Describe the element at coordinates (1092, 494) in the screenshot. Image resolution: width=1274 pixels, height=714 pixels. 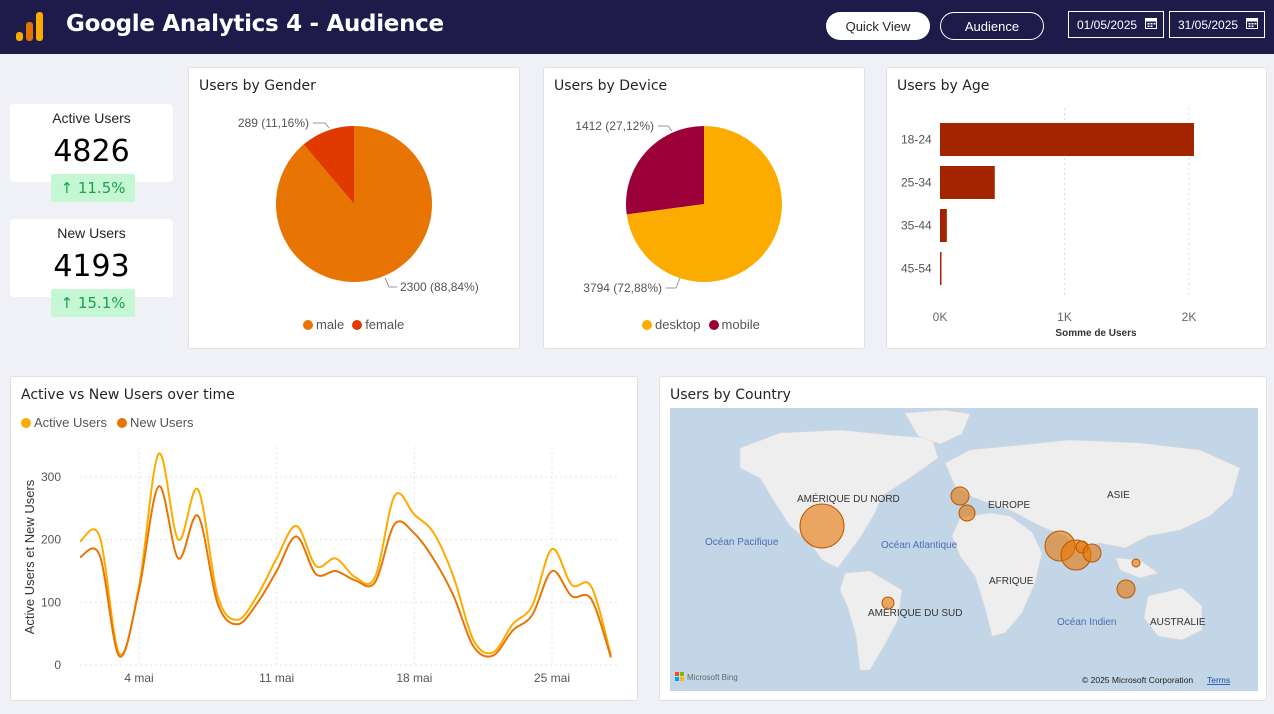
I see `land-eurasia` at that location.